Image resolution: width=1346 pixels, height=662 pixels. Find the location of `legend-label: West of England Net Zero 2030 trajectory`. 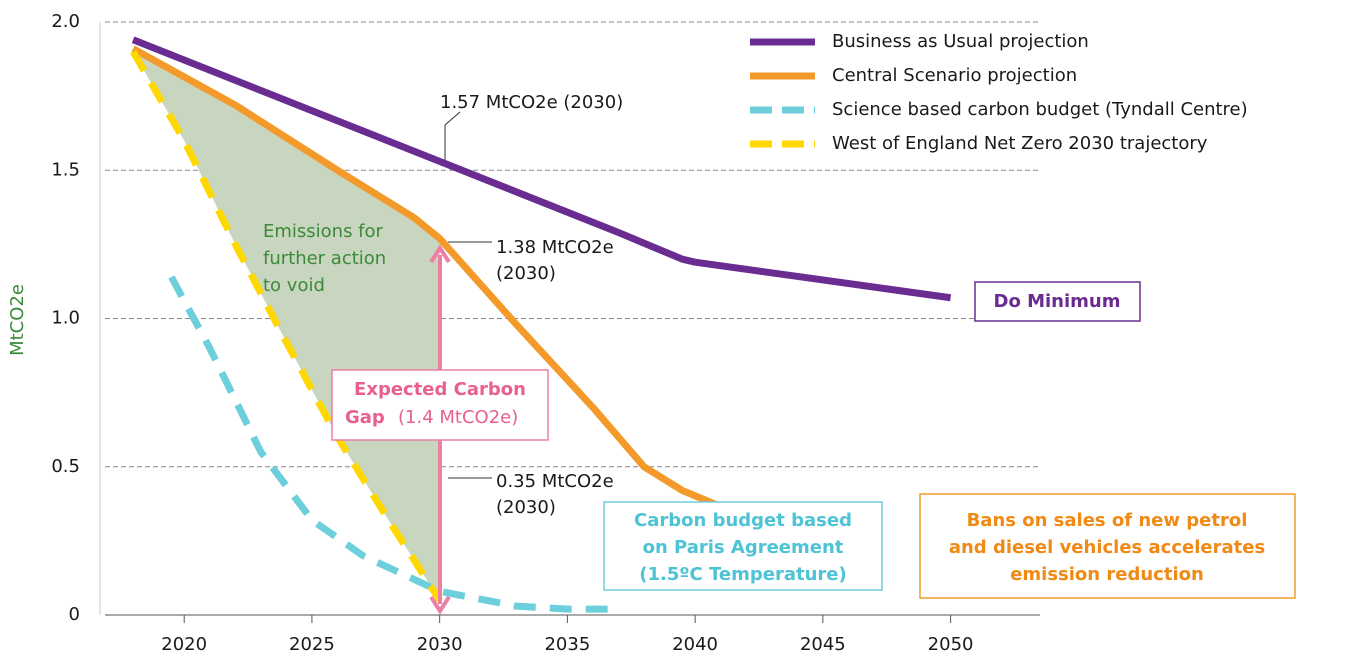

legend-label: West of England Net Zero 2030 trajectory is located at coordinates (1020, 143).